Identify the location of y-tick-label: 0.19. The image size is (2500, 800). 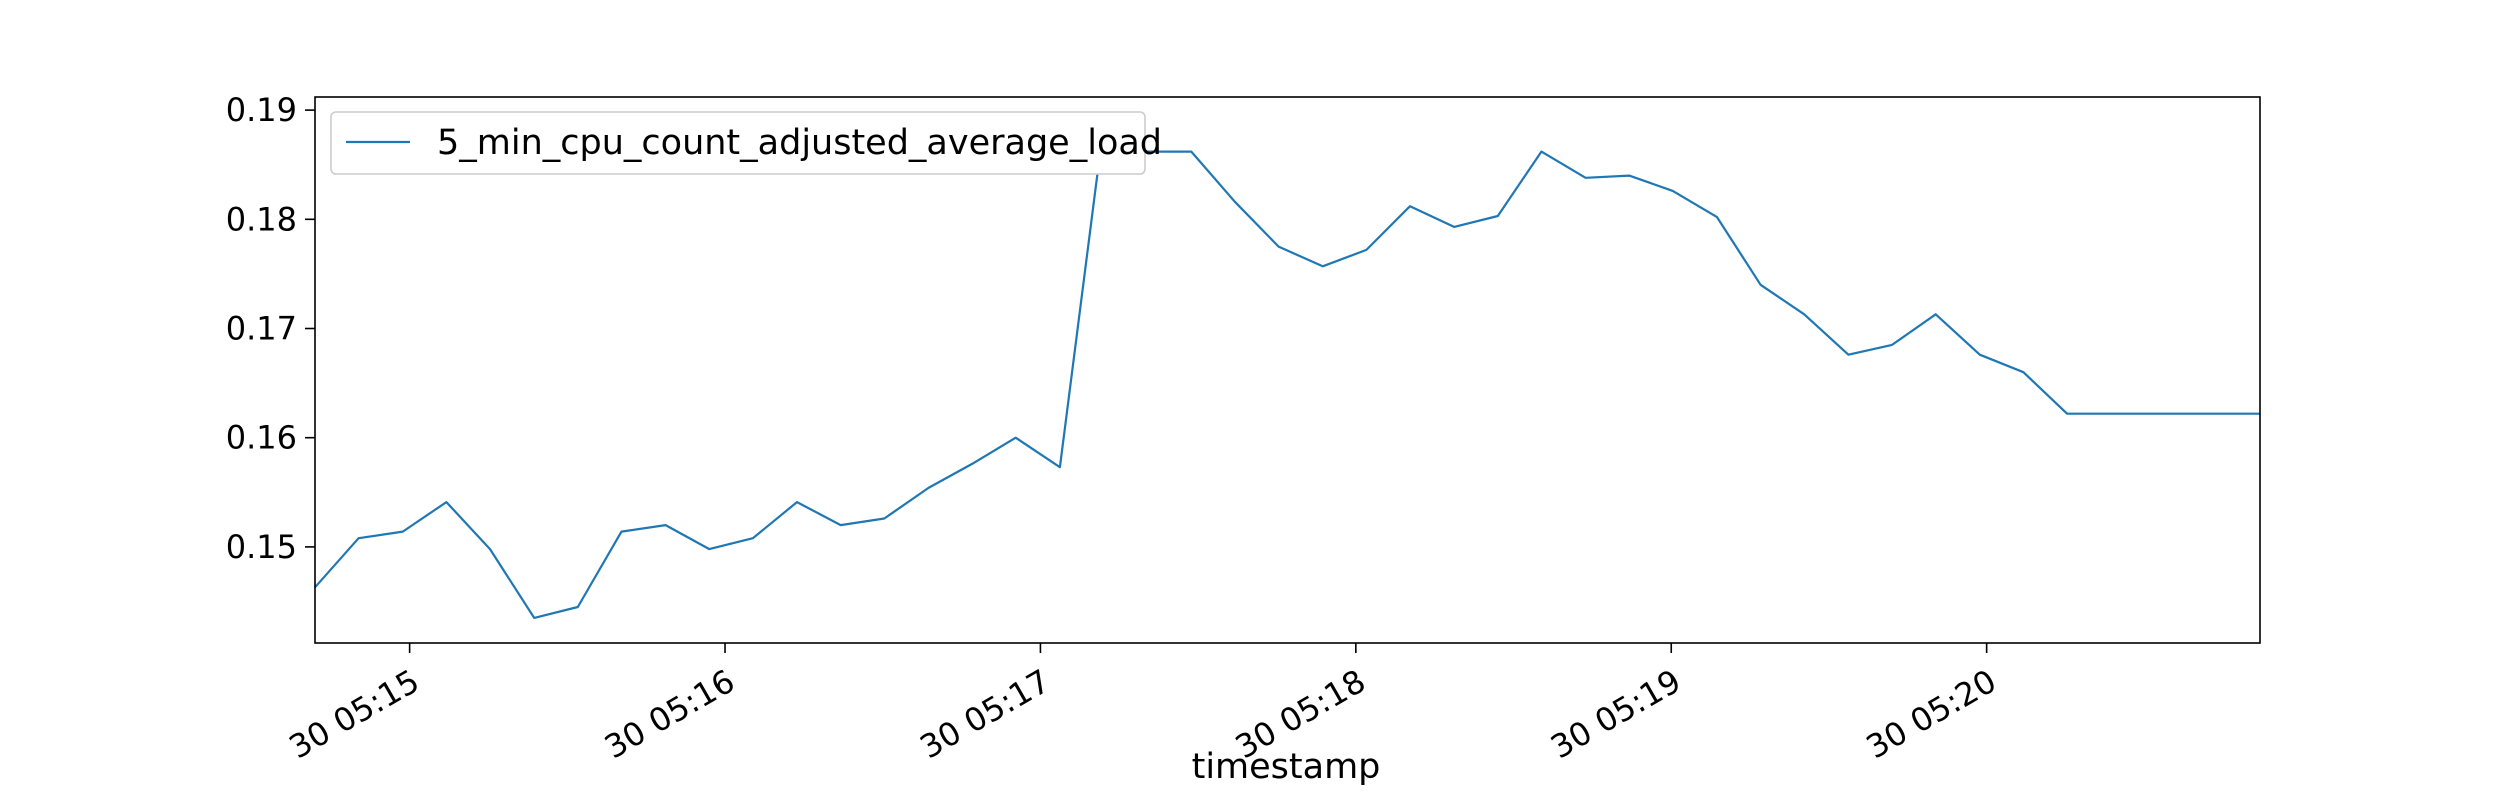
(261, 110).